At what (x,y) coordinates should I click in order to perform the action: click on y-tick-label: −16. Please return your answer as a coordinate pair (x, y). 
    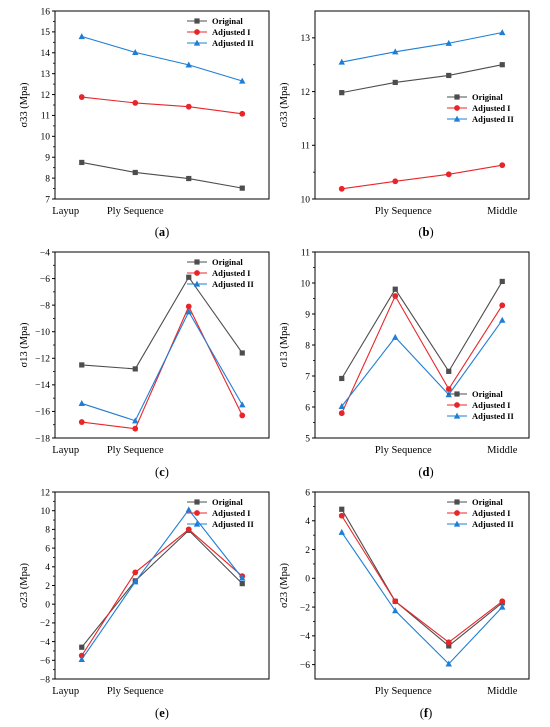
    Looking at the image, I should click on (42, 413).